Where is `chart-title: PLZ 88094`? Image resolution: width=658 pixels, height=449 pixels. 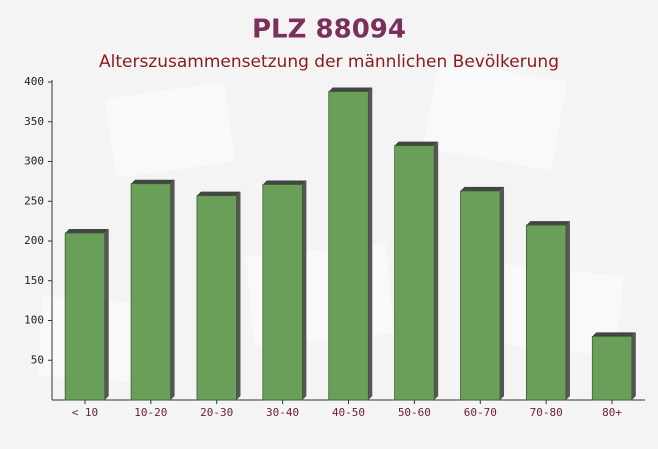 chart-title: PLZ 88094 is located at coordinates (329, 30).